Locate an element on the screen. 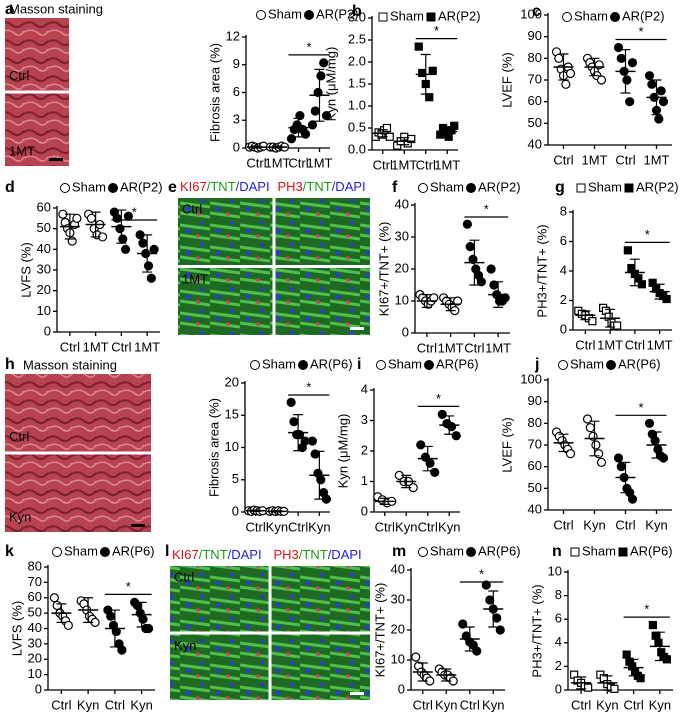 This screenshot has width=685, height=717. y-tick-label: 70 is located at coordinates (35, 581).